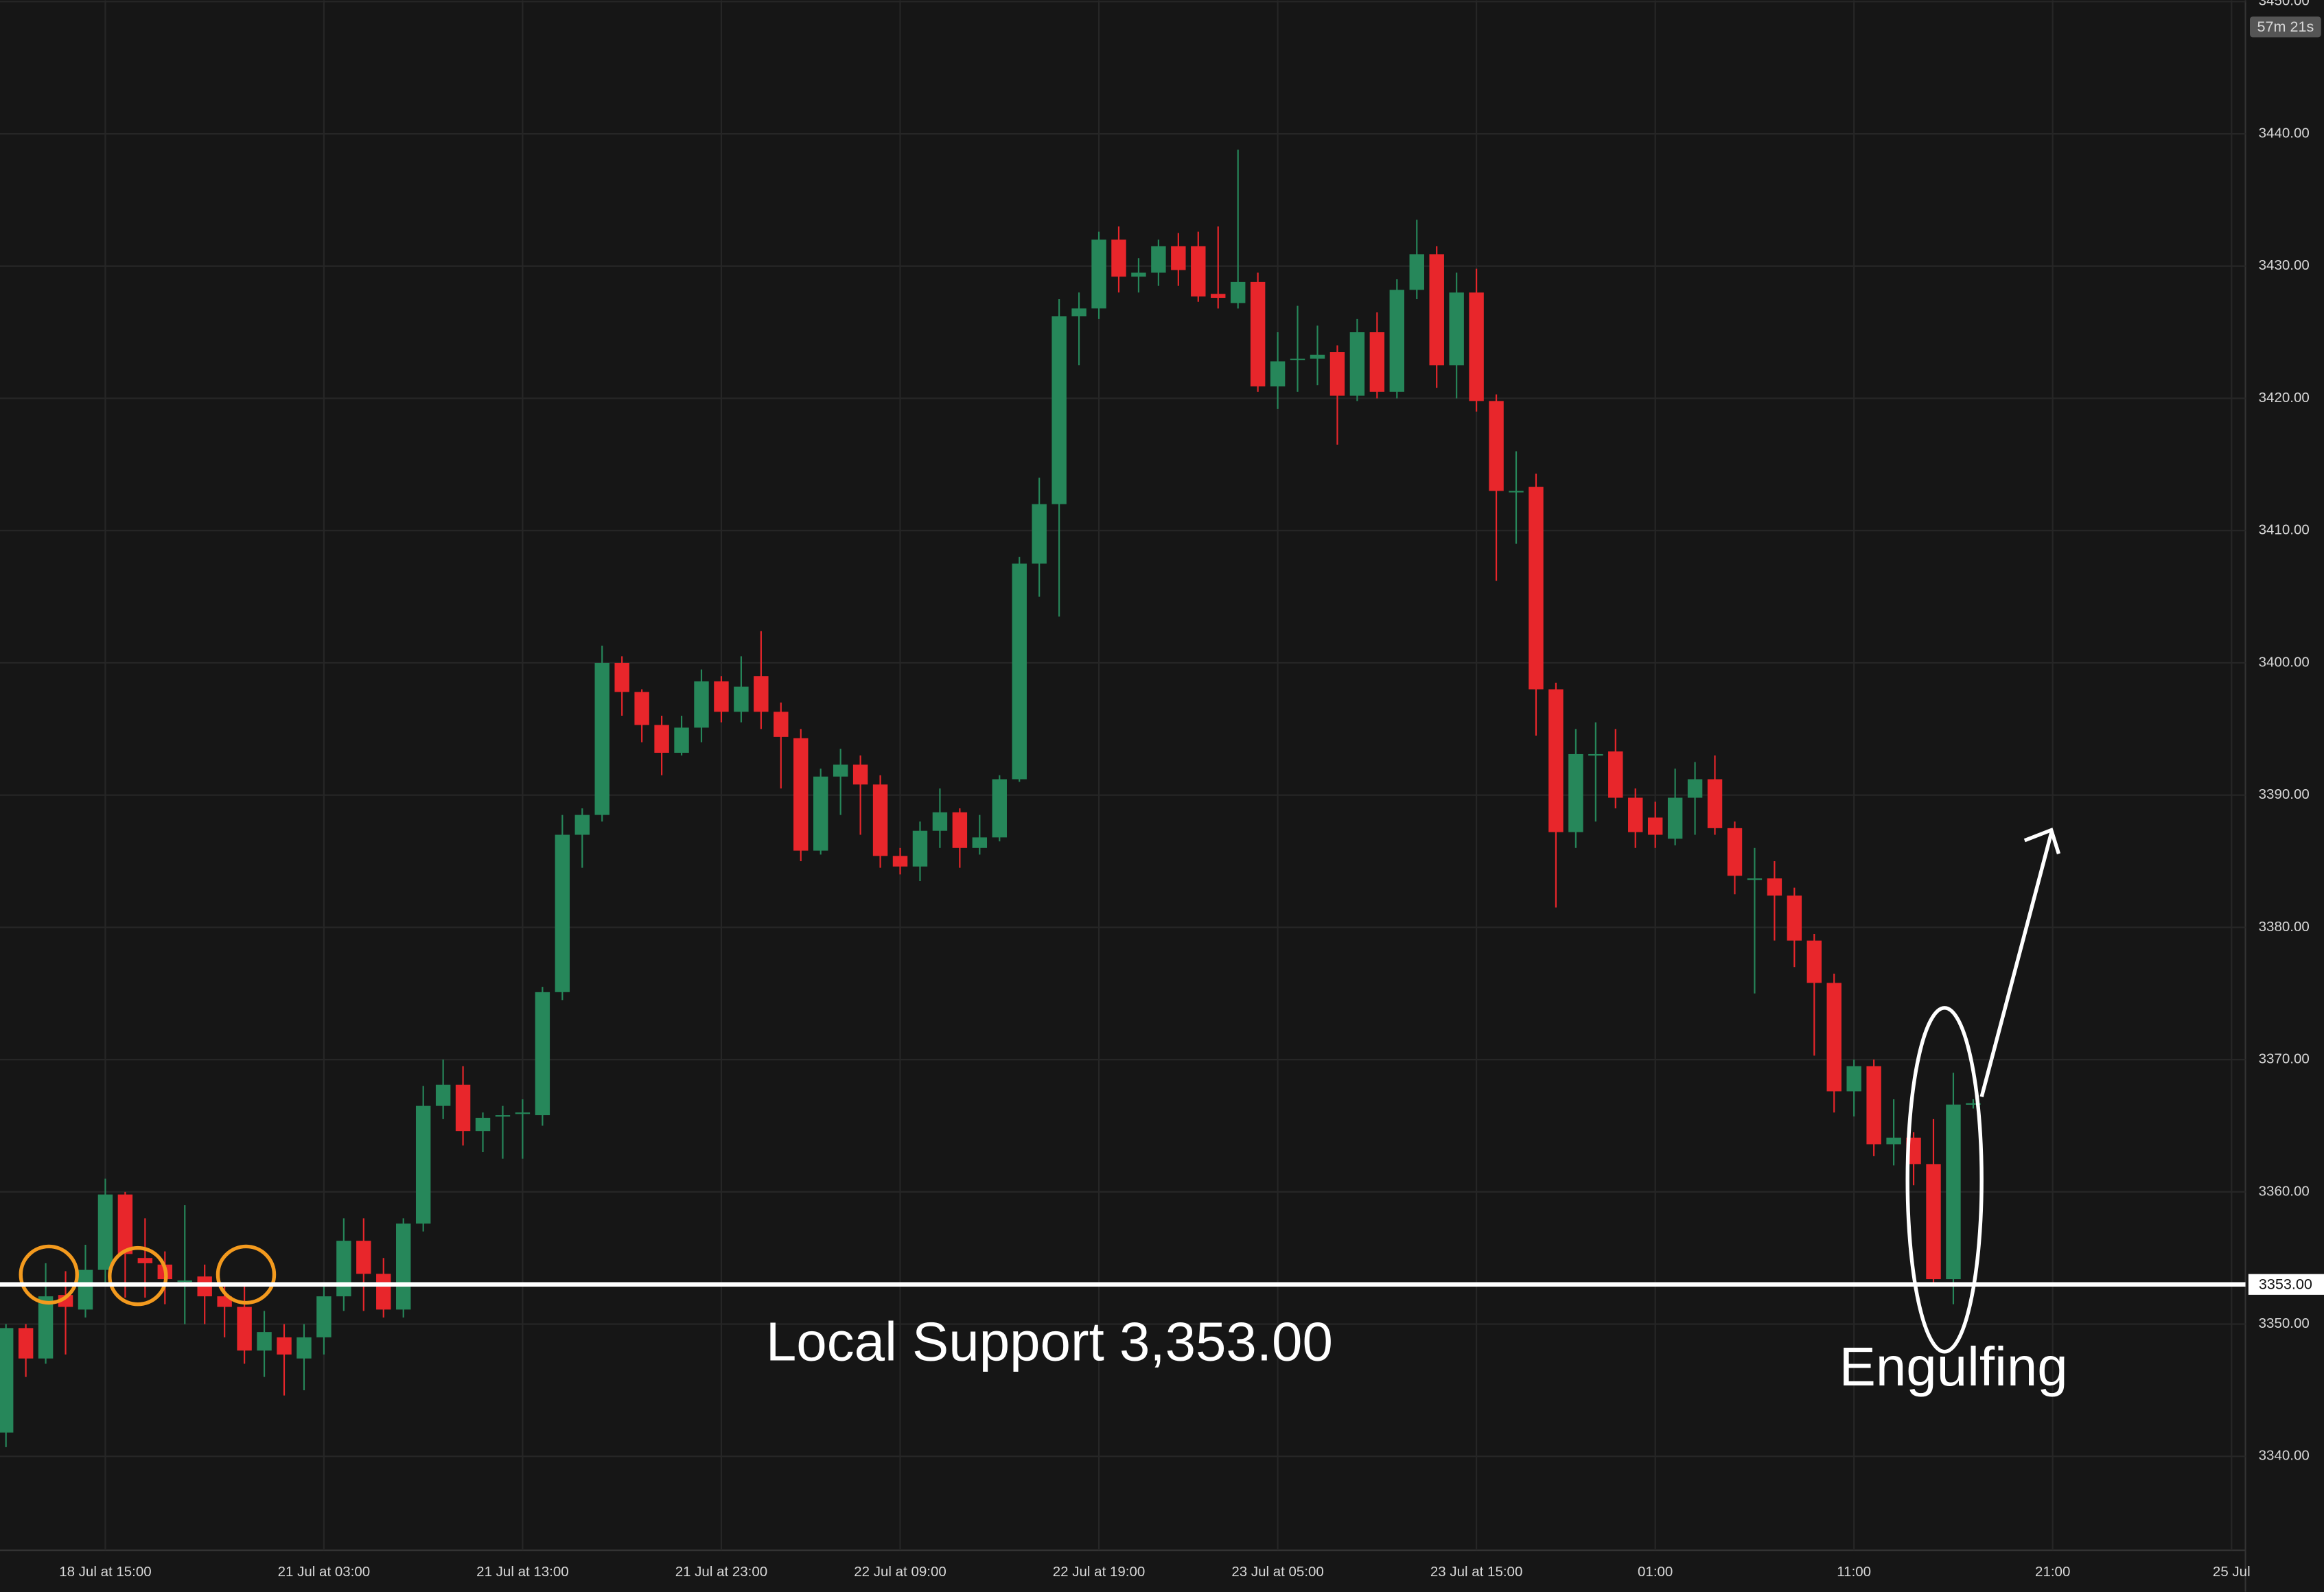  Describe the element at coordinates (2052, 1572) in the screenshot. I see `x-tick-label: 21:00` at that location.